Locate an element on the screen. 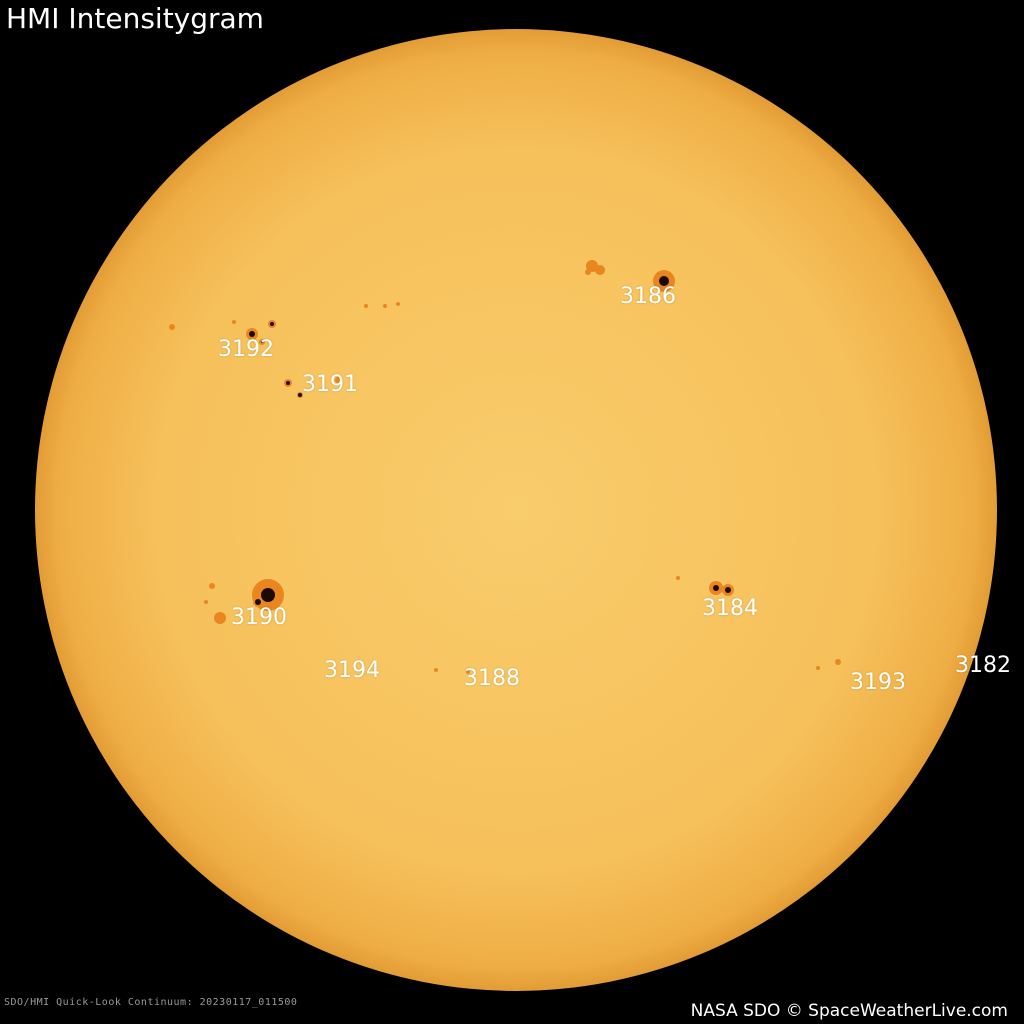  image-title: HMI Intensitygram is located at coordinates (135, 18).